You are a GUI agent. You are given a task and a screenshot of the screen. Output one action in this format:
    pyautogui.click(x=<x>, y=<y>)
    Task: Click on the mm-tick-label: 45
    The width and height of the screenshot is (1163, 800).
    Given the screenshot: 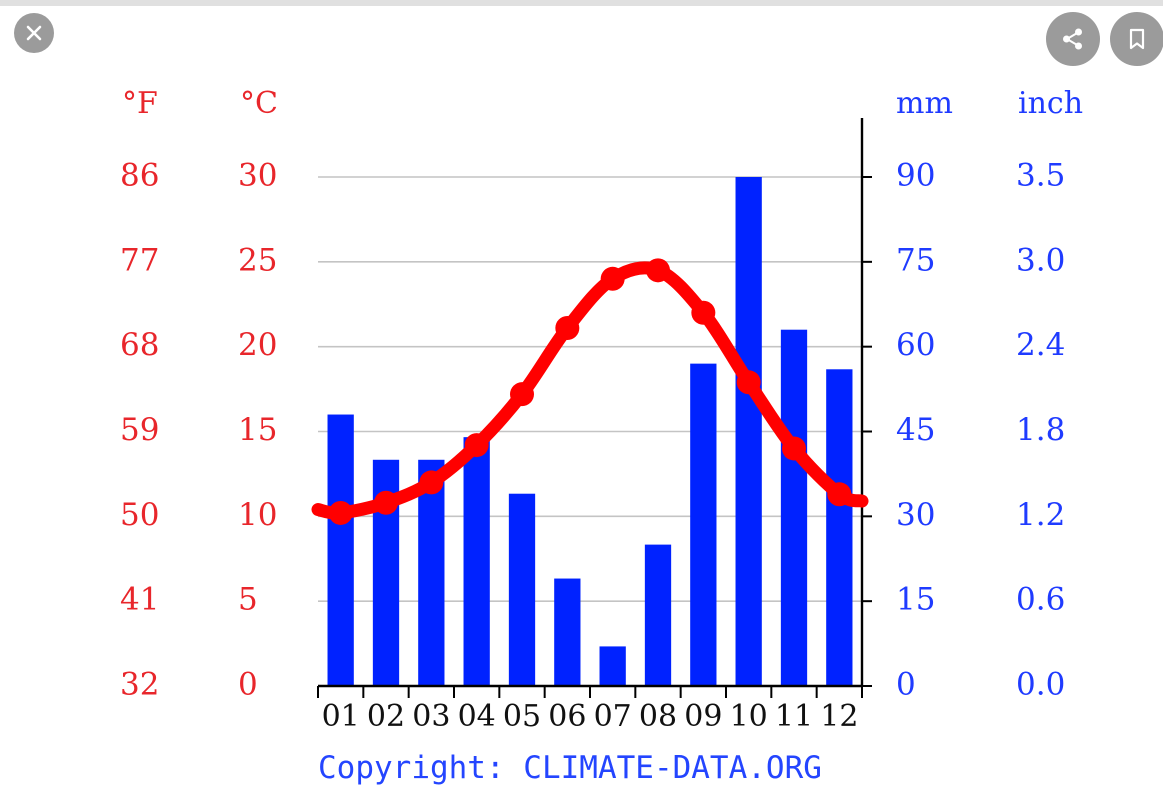 What is the action you would take?
    pyautogui.click(x=915, y=430)
    